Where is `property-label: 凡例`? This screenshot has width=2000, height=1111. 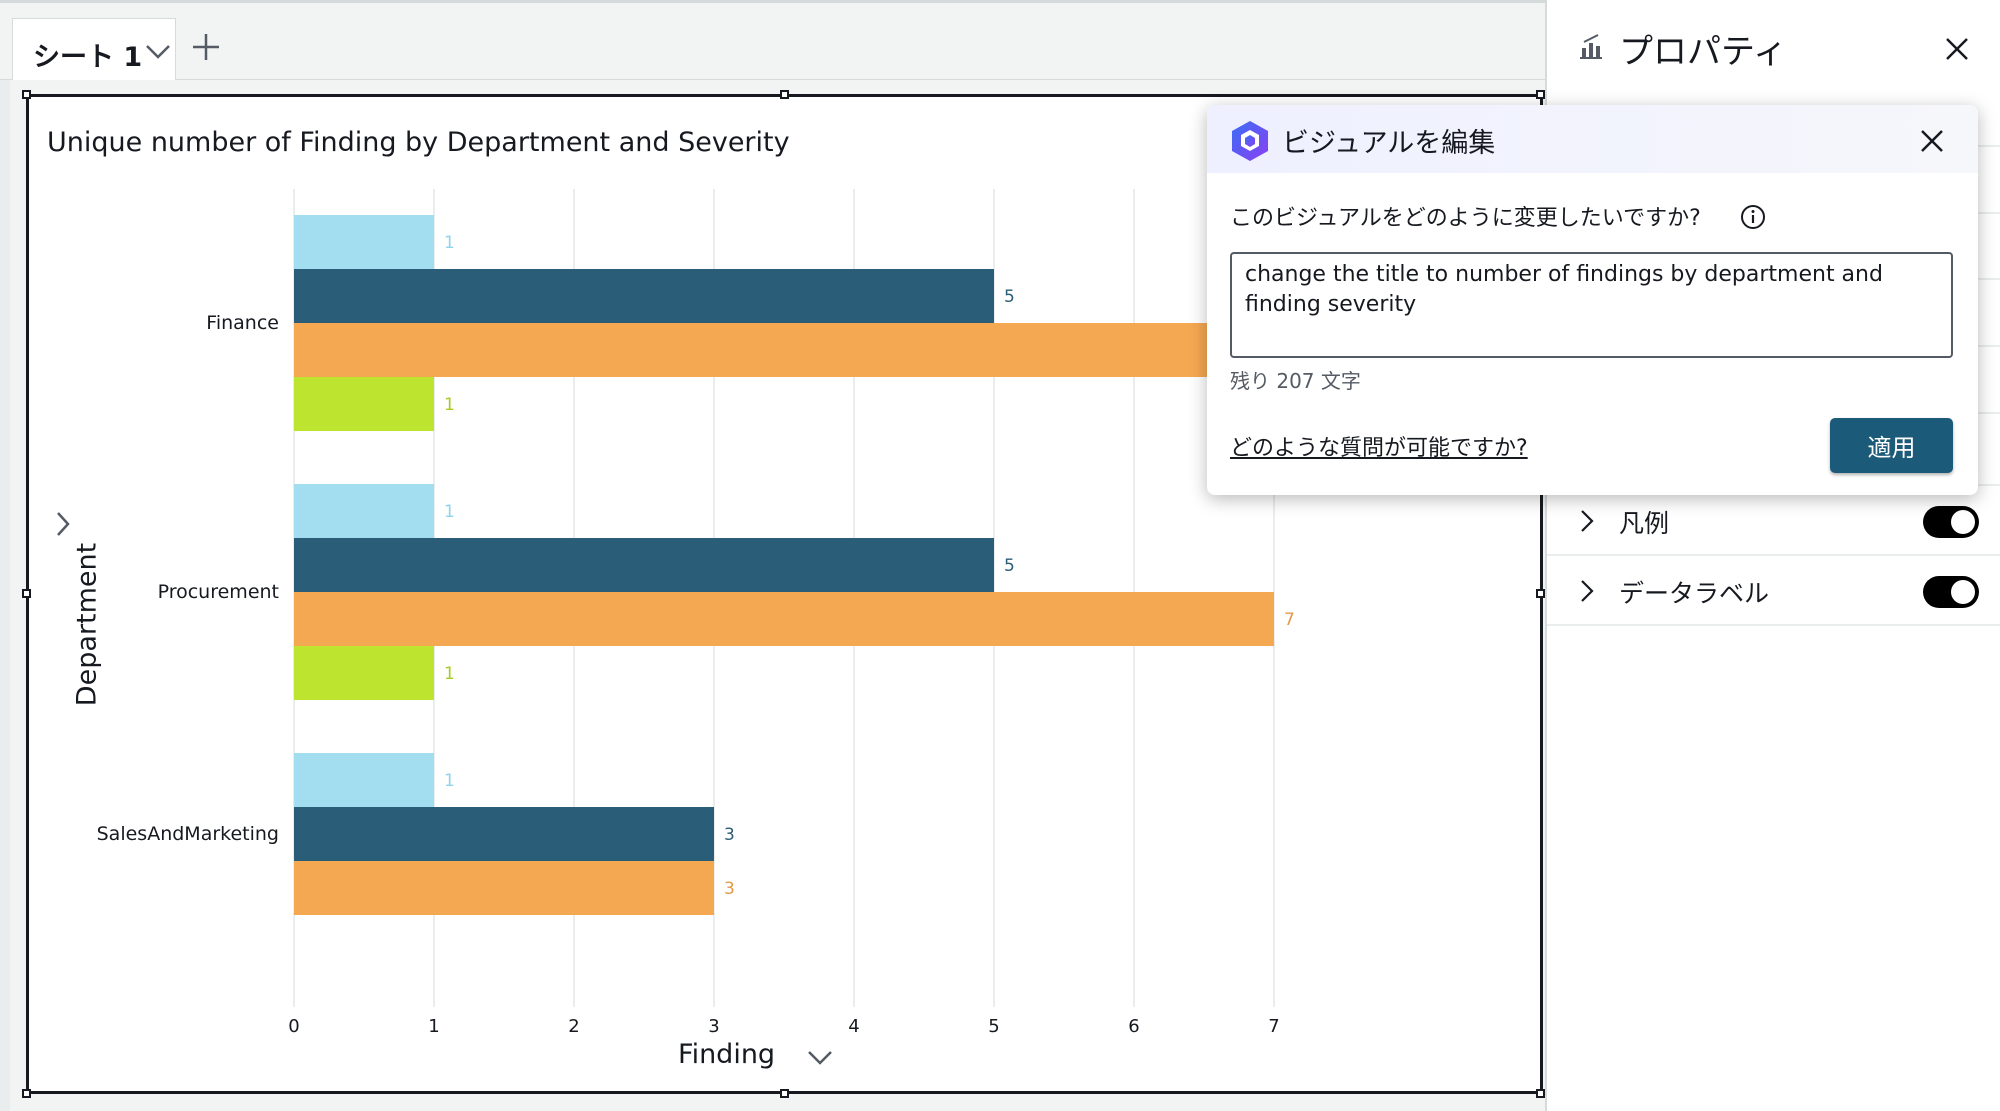
property-label: 凡例 is located at coordinates (1644, 523).